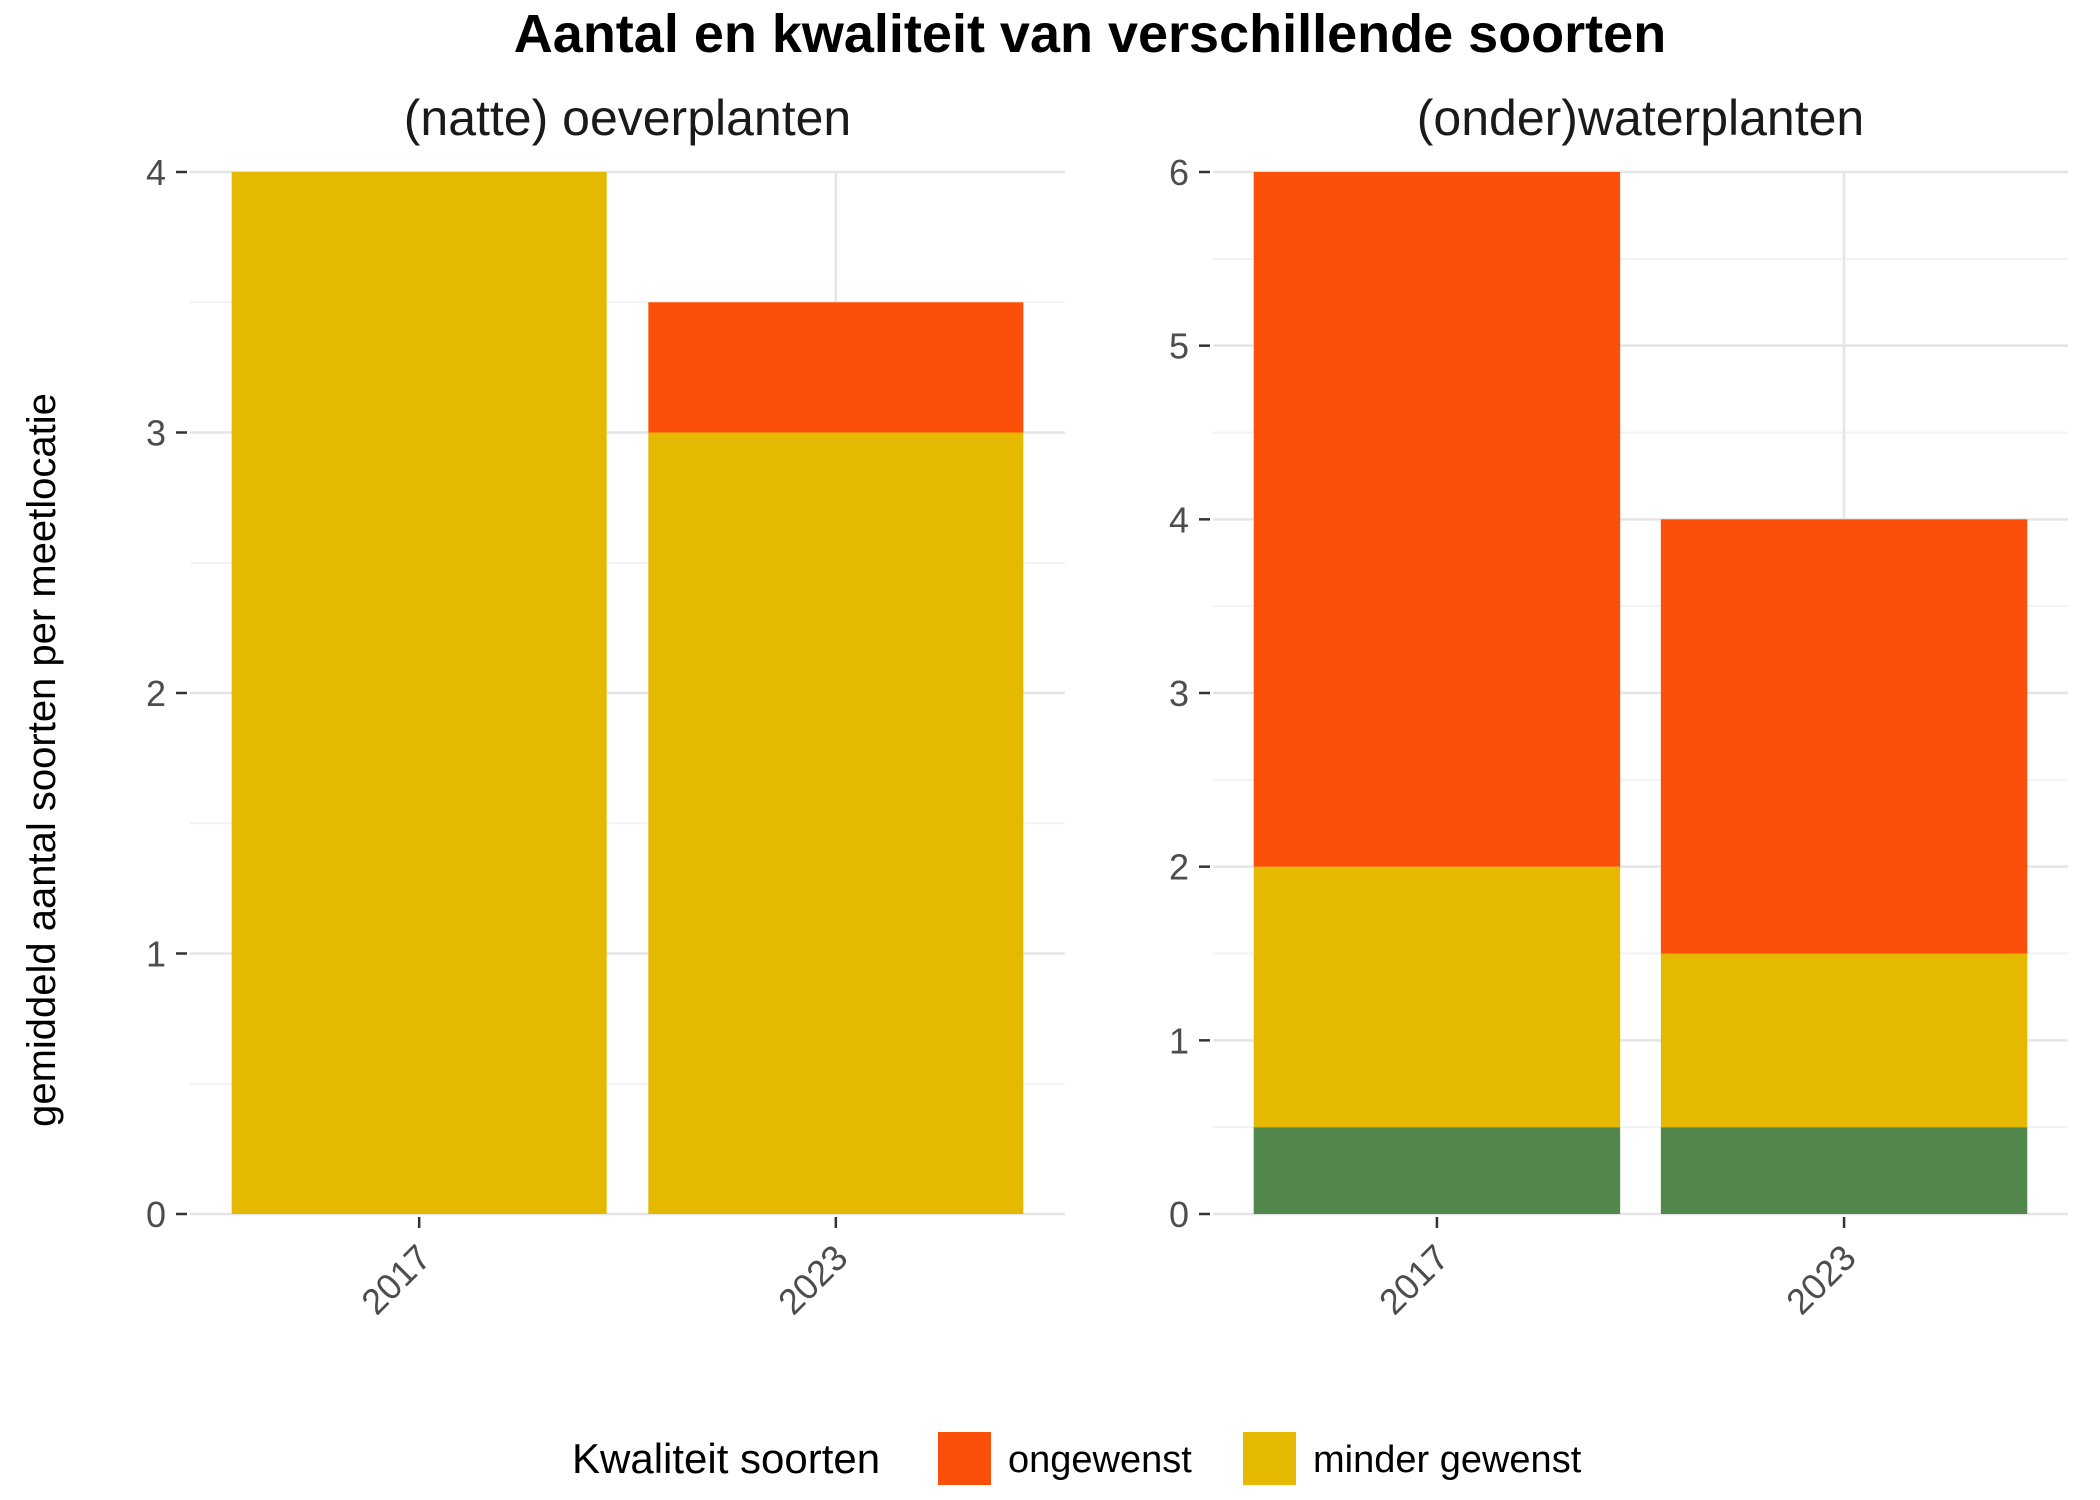 This screenshot has height=1500, width=2100. Describe the element at coordinates (1641, 118) in the screenshot. I see `panel-title: (onder)waterplanten` at that location.